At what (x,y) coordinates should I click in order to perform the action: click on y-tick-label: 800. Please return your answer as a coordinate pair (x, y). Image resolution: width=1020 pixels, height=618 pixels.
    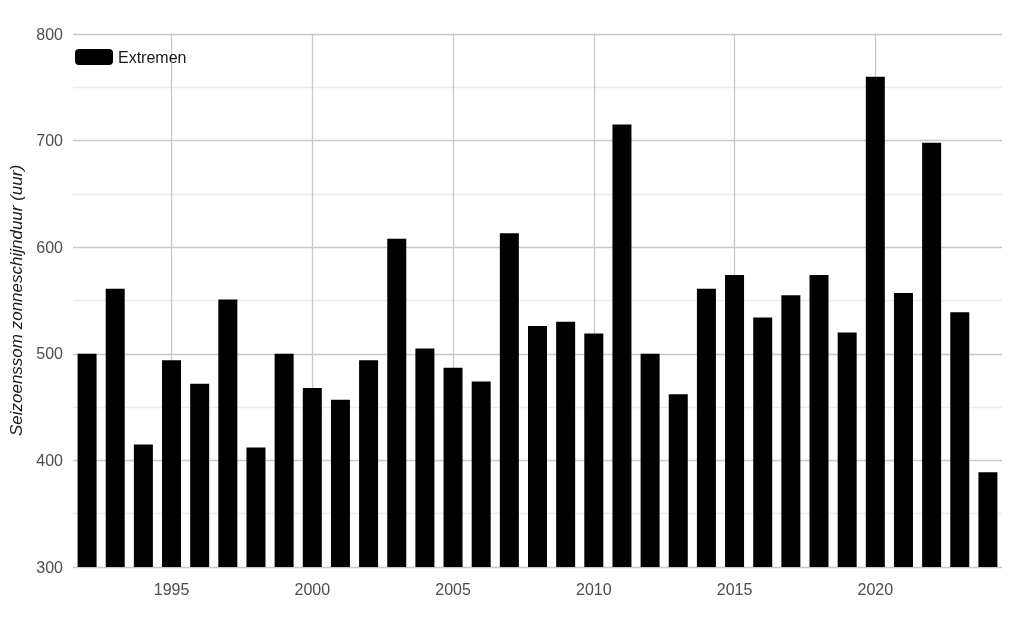
    Looking at the image, I should click on (50, 34).